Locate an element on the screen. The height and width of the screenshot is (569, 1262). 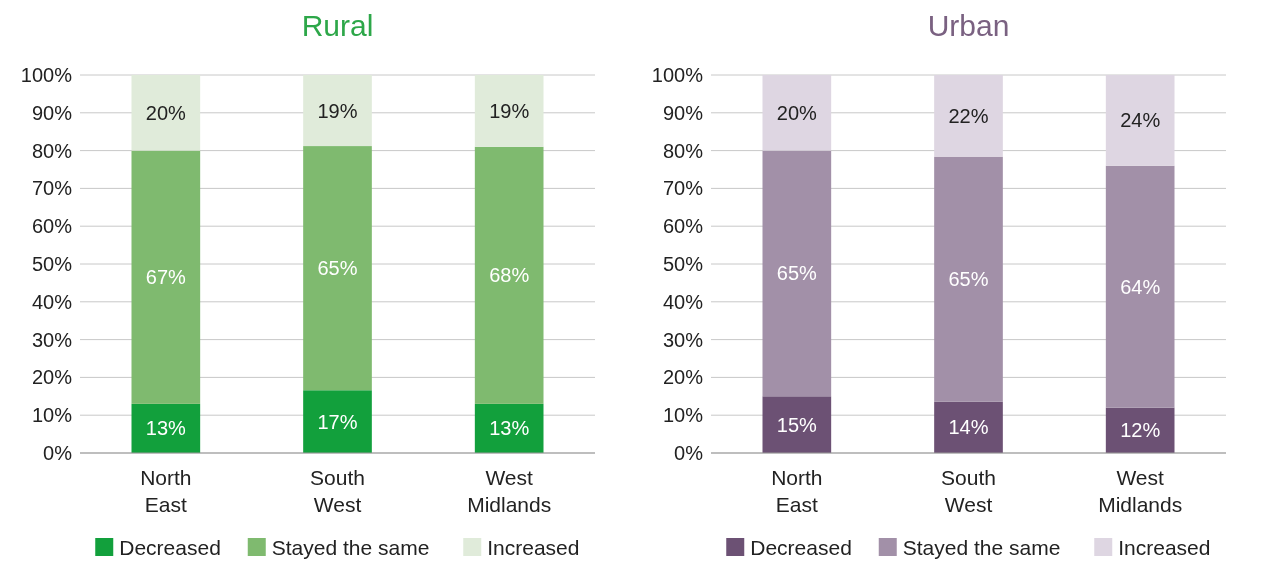
chart-title: Rural is located at coordinates (337, 25).